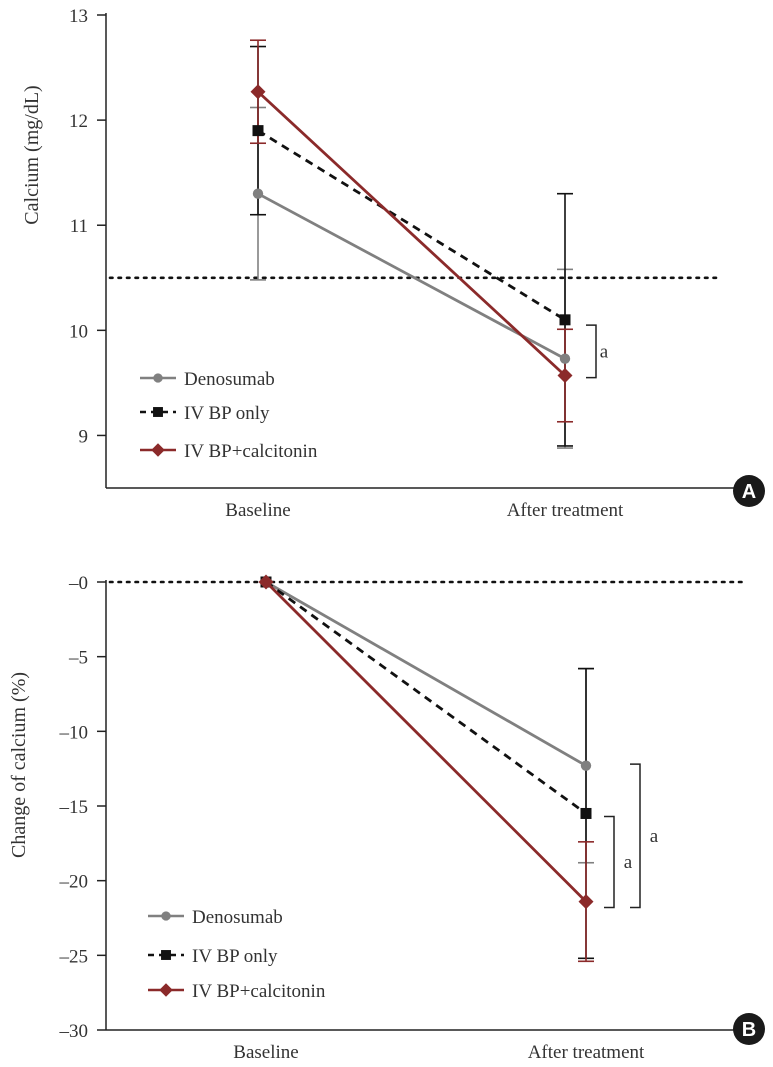  I want to click on y-tick-label: 9, so click(84, 436).